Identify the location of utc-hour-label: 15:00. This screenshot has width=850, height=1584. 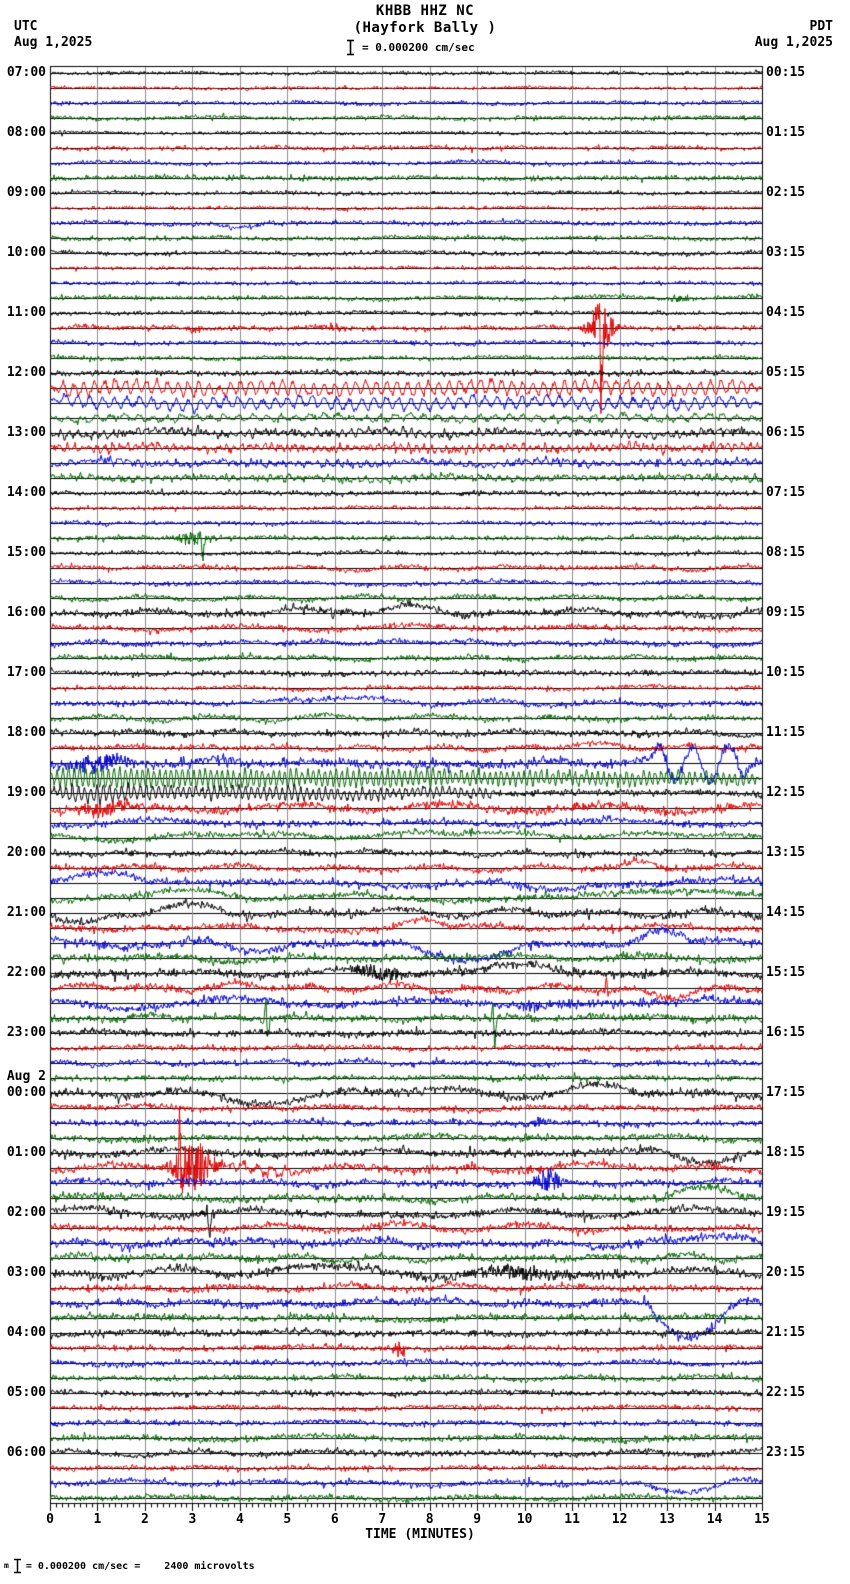
(26, 552).